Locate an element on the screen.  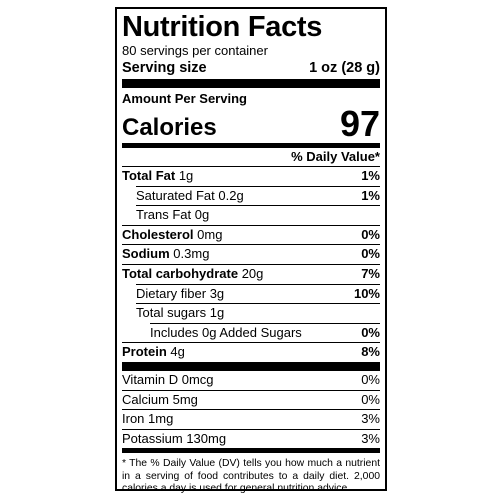
nutrient-name: Includes 0g Added Sugars is located at coordinates (226, 332).